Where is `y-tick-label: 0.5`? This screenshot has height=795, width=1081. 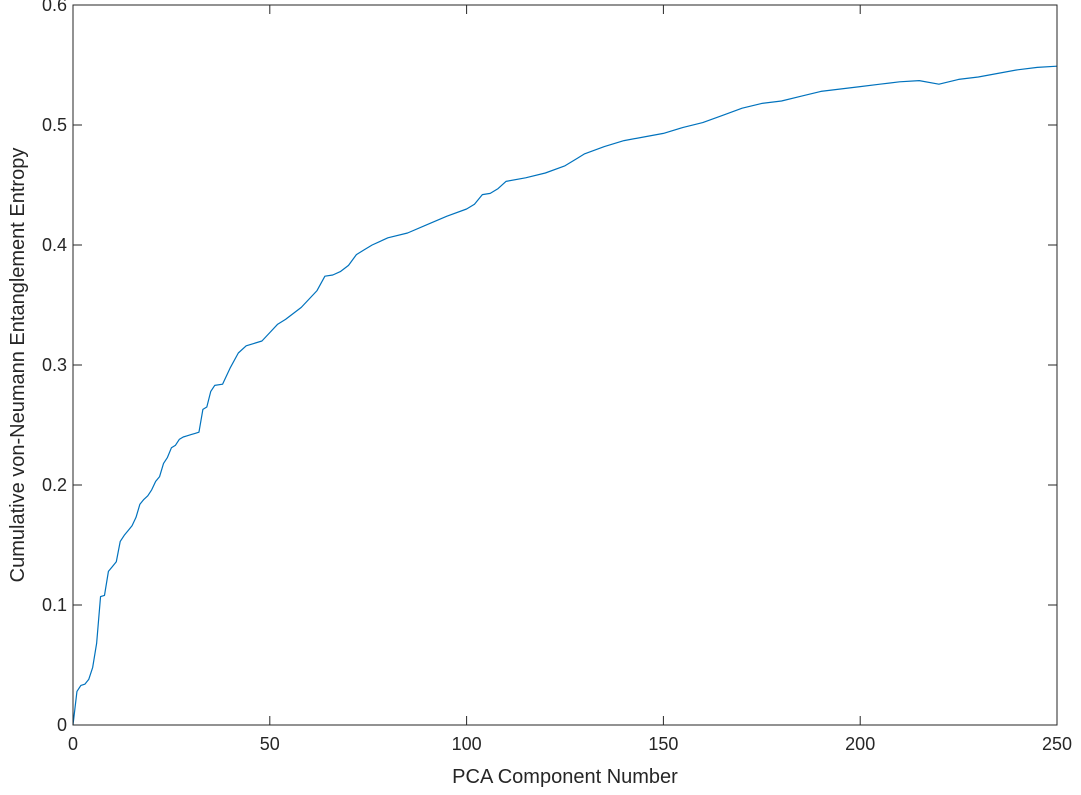
y-tick-label: 0.5 is located at coordinates (54, 125).